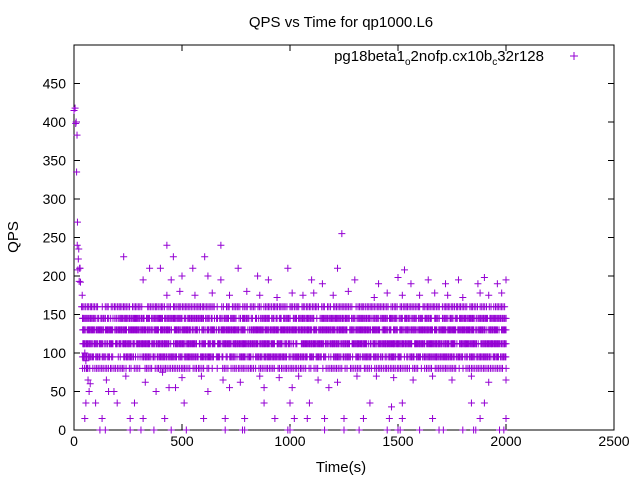 This screenshot has height=480, width=640. Describe the element at coordinates (55, 353) in the screenshot. I see `y-tick-label: 100` at that location.